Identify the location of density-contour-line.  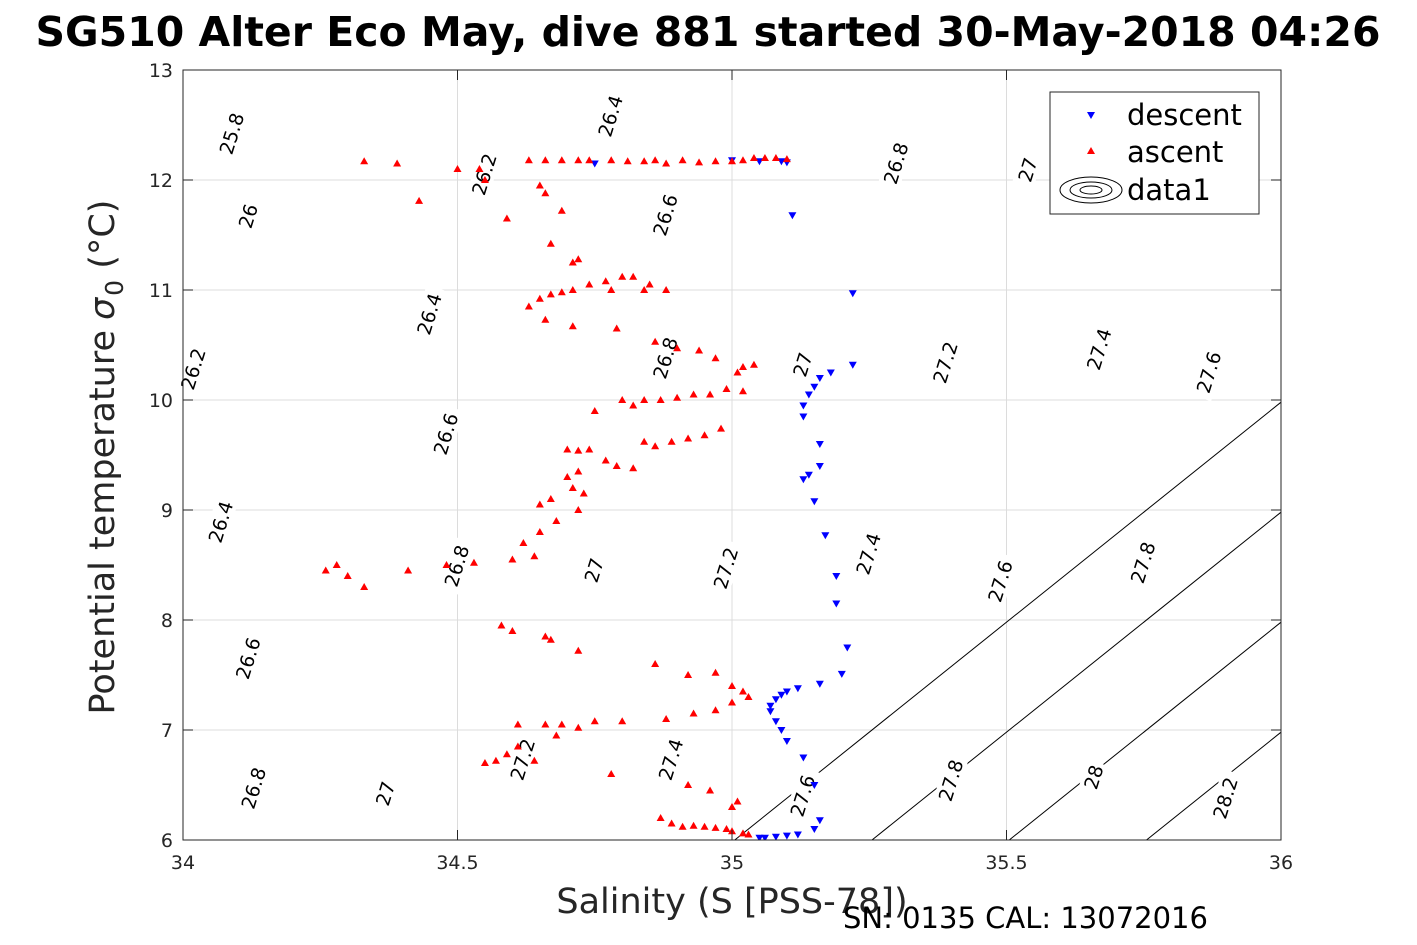
(1076, 675).